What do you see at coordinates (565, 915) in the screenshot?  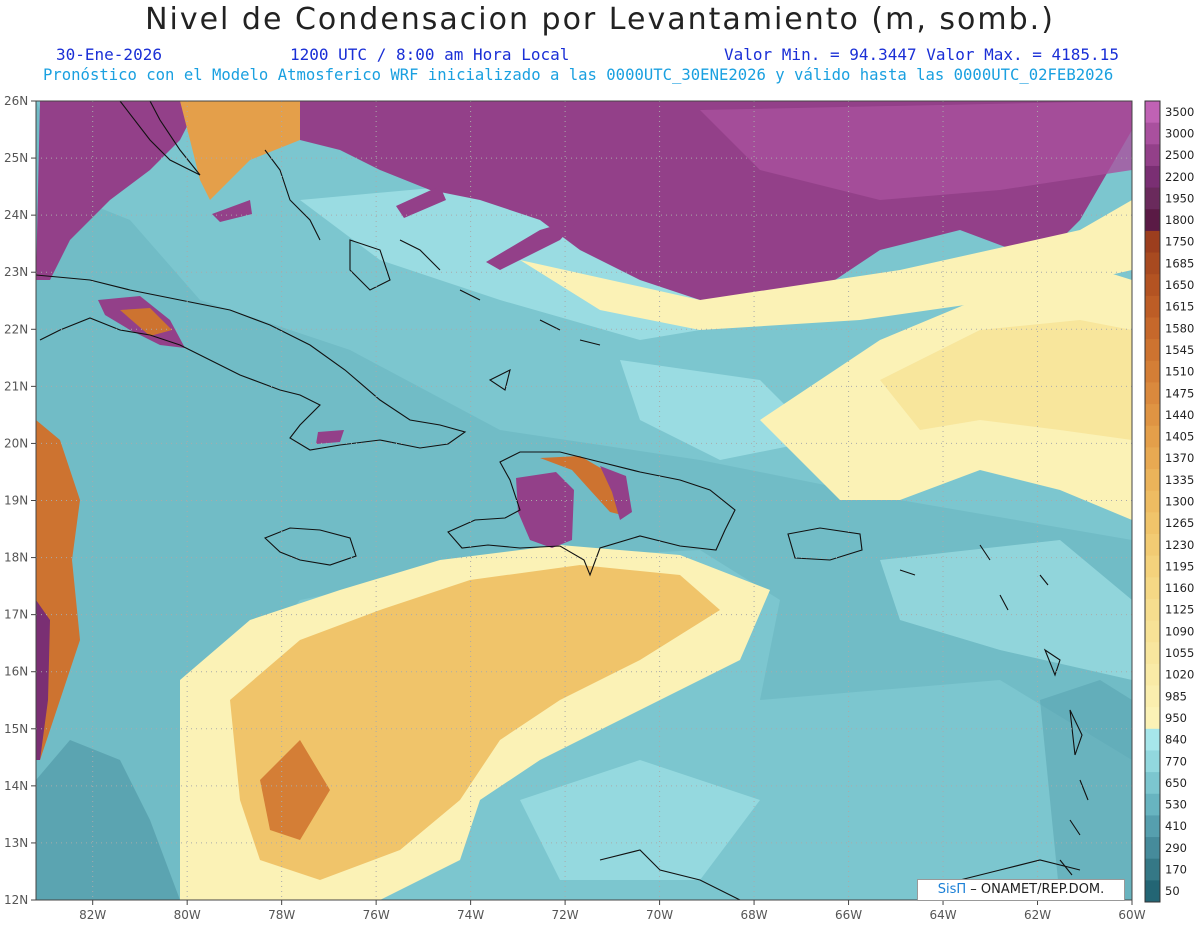 I see `lon-label: 72W` at bounding box center [565, 915].